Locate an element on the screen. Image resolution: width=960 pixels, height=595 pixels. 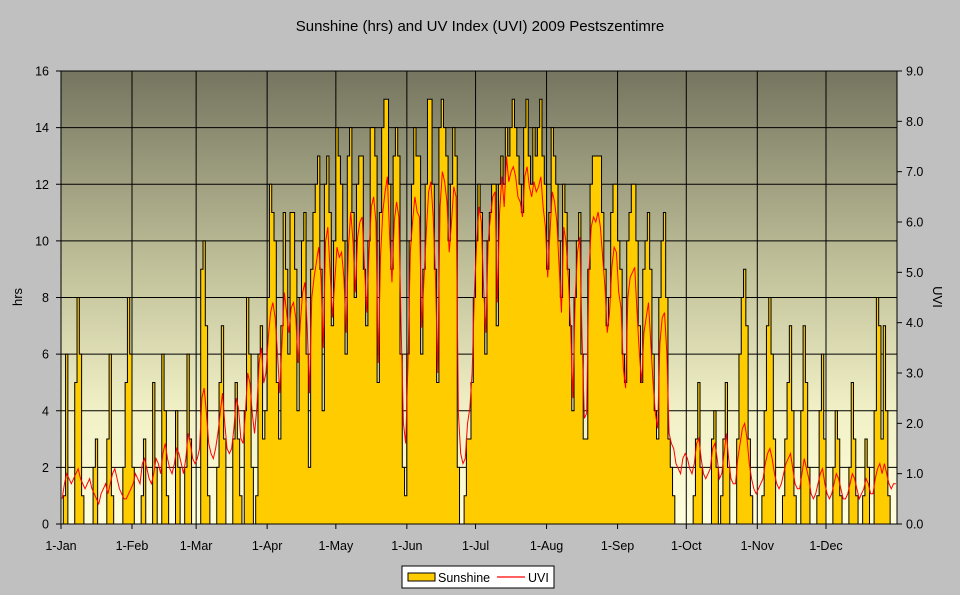
legend: Sunshine UVI is located at coordinates (478, 577).